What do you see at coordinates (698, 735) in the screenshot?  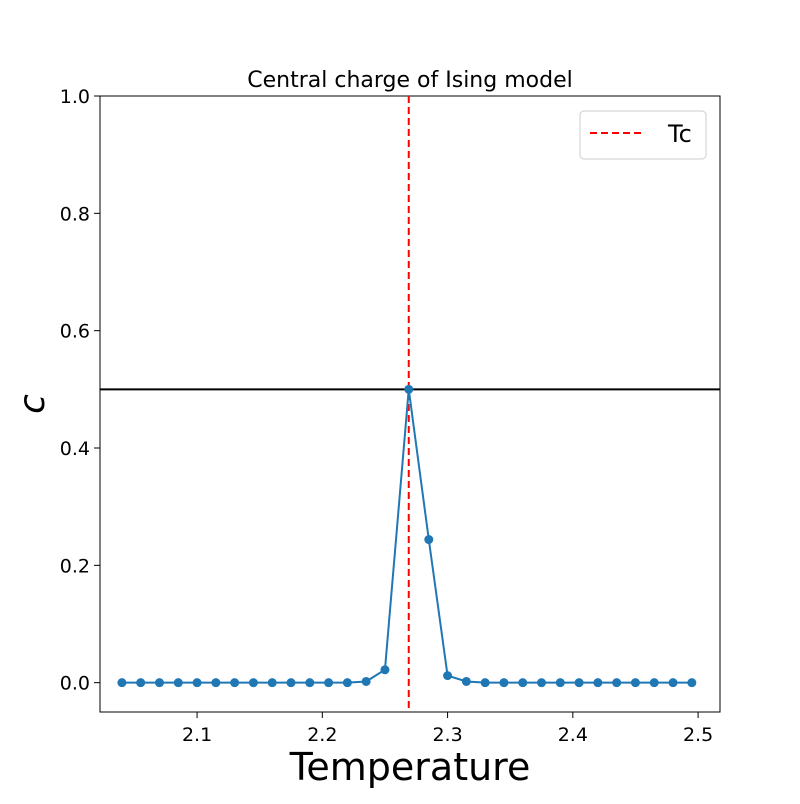 I see `x-tick-label: 2.5` at bounding box center [698, 735].